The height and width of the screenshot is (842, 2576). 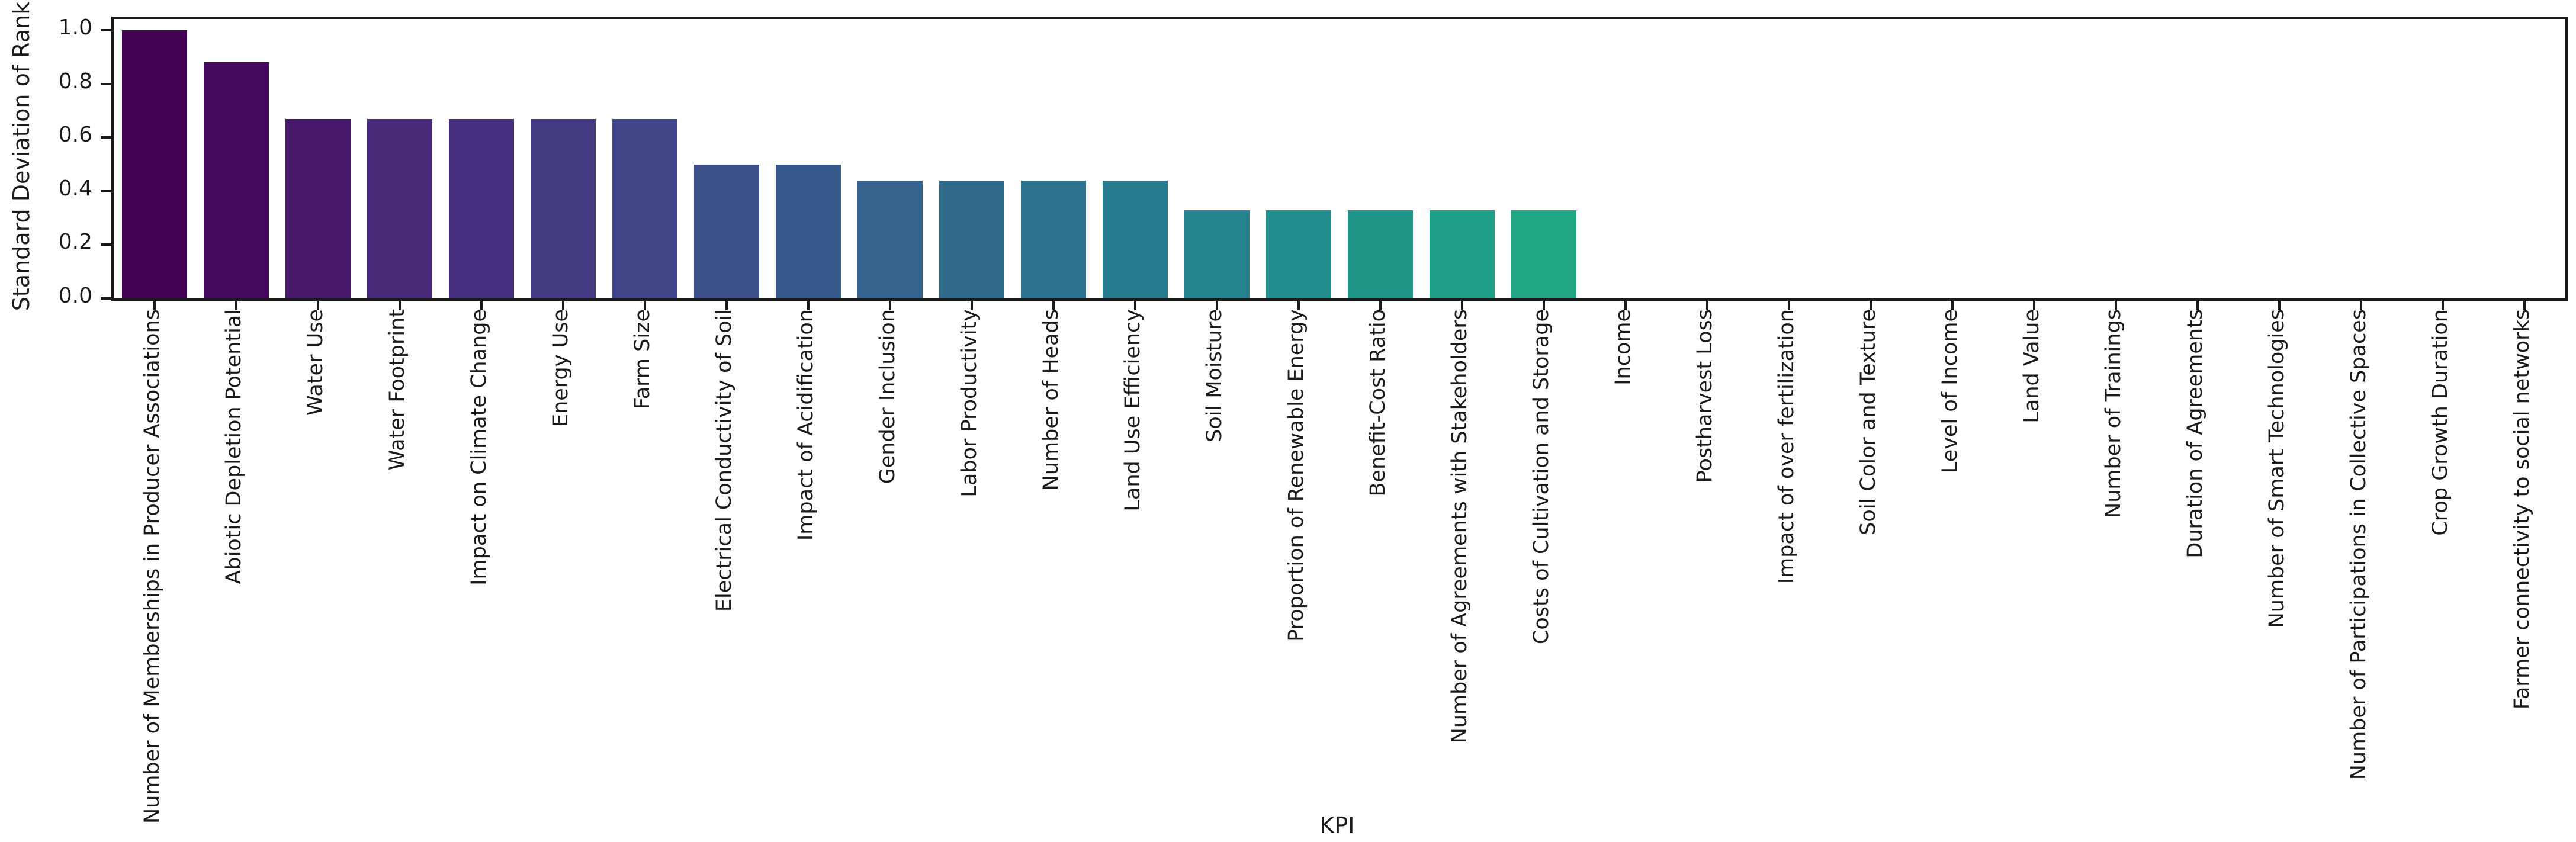 I want to click on x-tick-label-text: Level of Income, so click(x=1950, y=391).